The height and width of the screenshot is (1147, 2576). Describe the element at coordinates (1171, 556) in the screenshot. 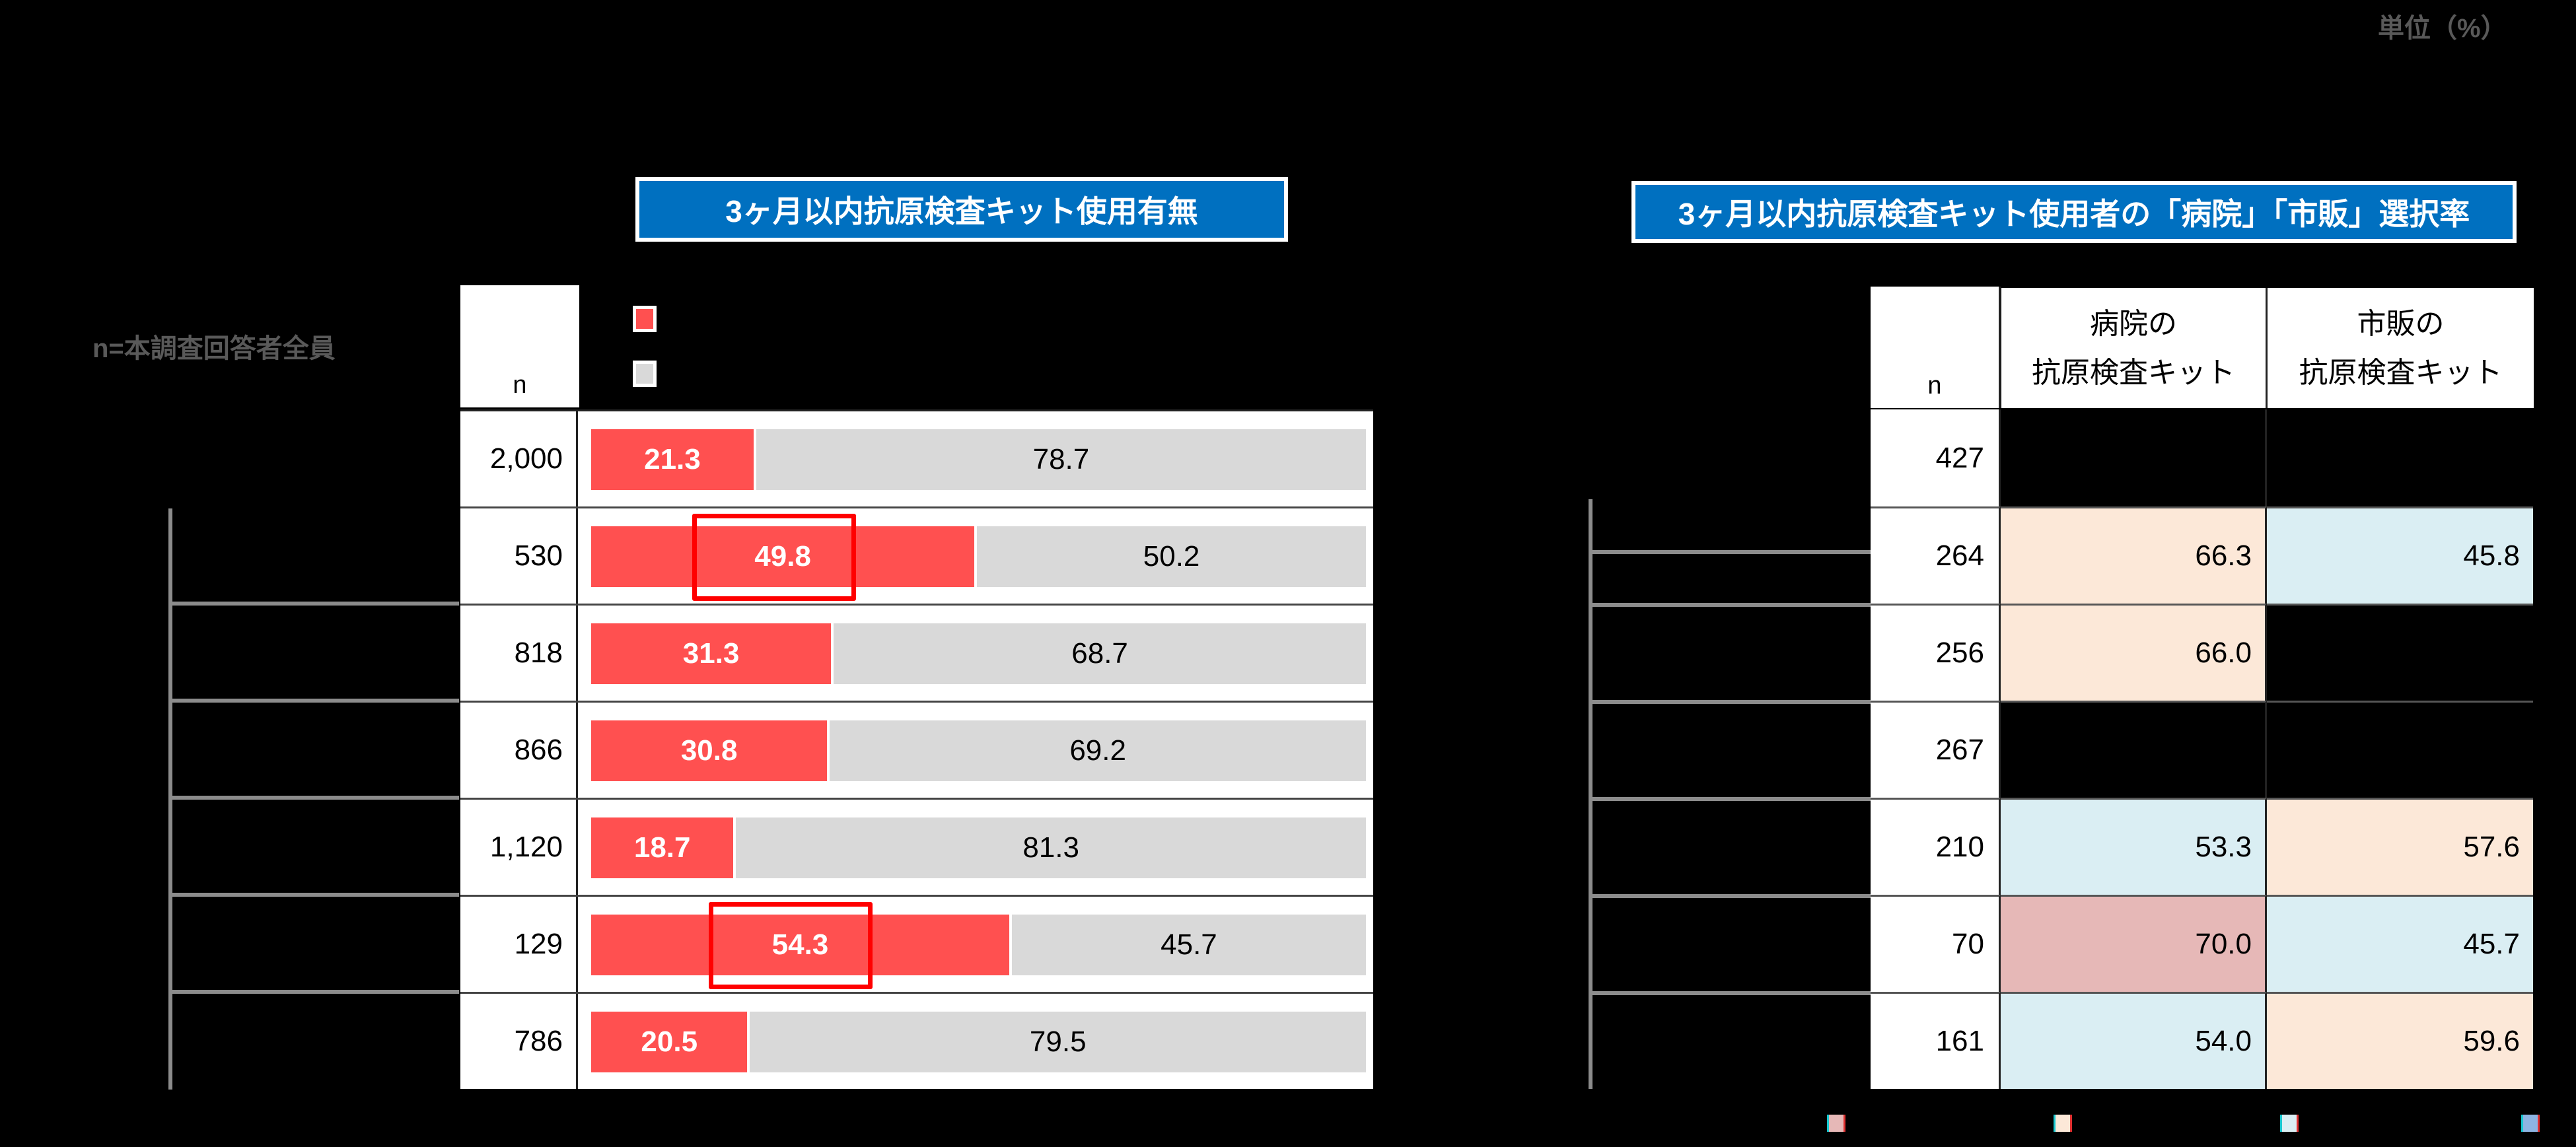

I see `bar-segment-not-used: 50.2` at that location.